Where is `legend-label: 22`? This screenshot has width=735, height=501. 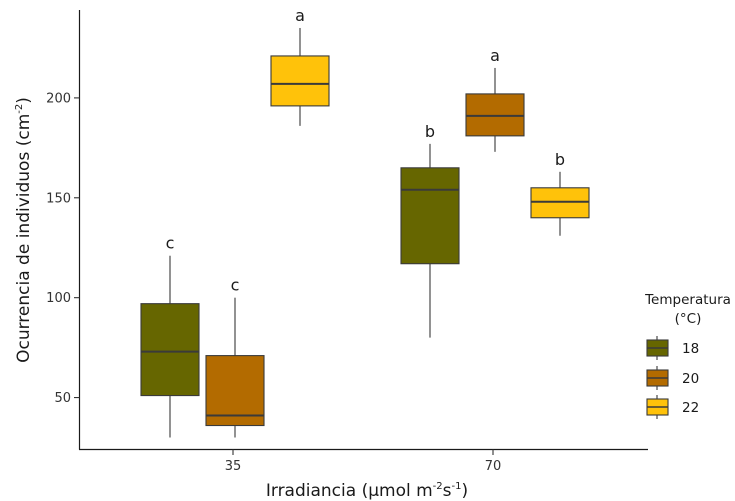
legend-label: 22 is located at coordinates (690, 408).